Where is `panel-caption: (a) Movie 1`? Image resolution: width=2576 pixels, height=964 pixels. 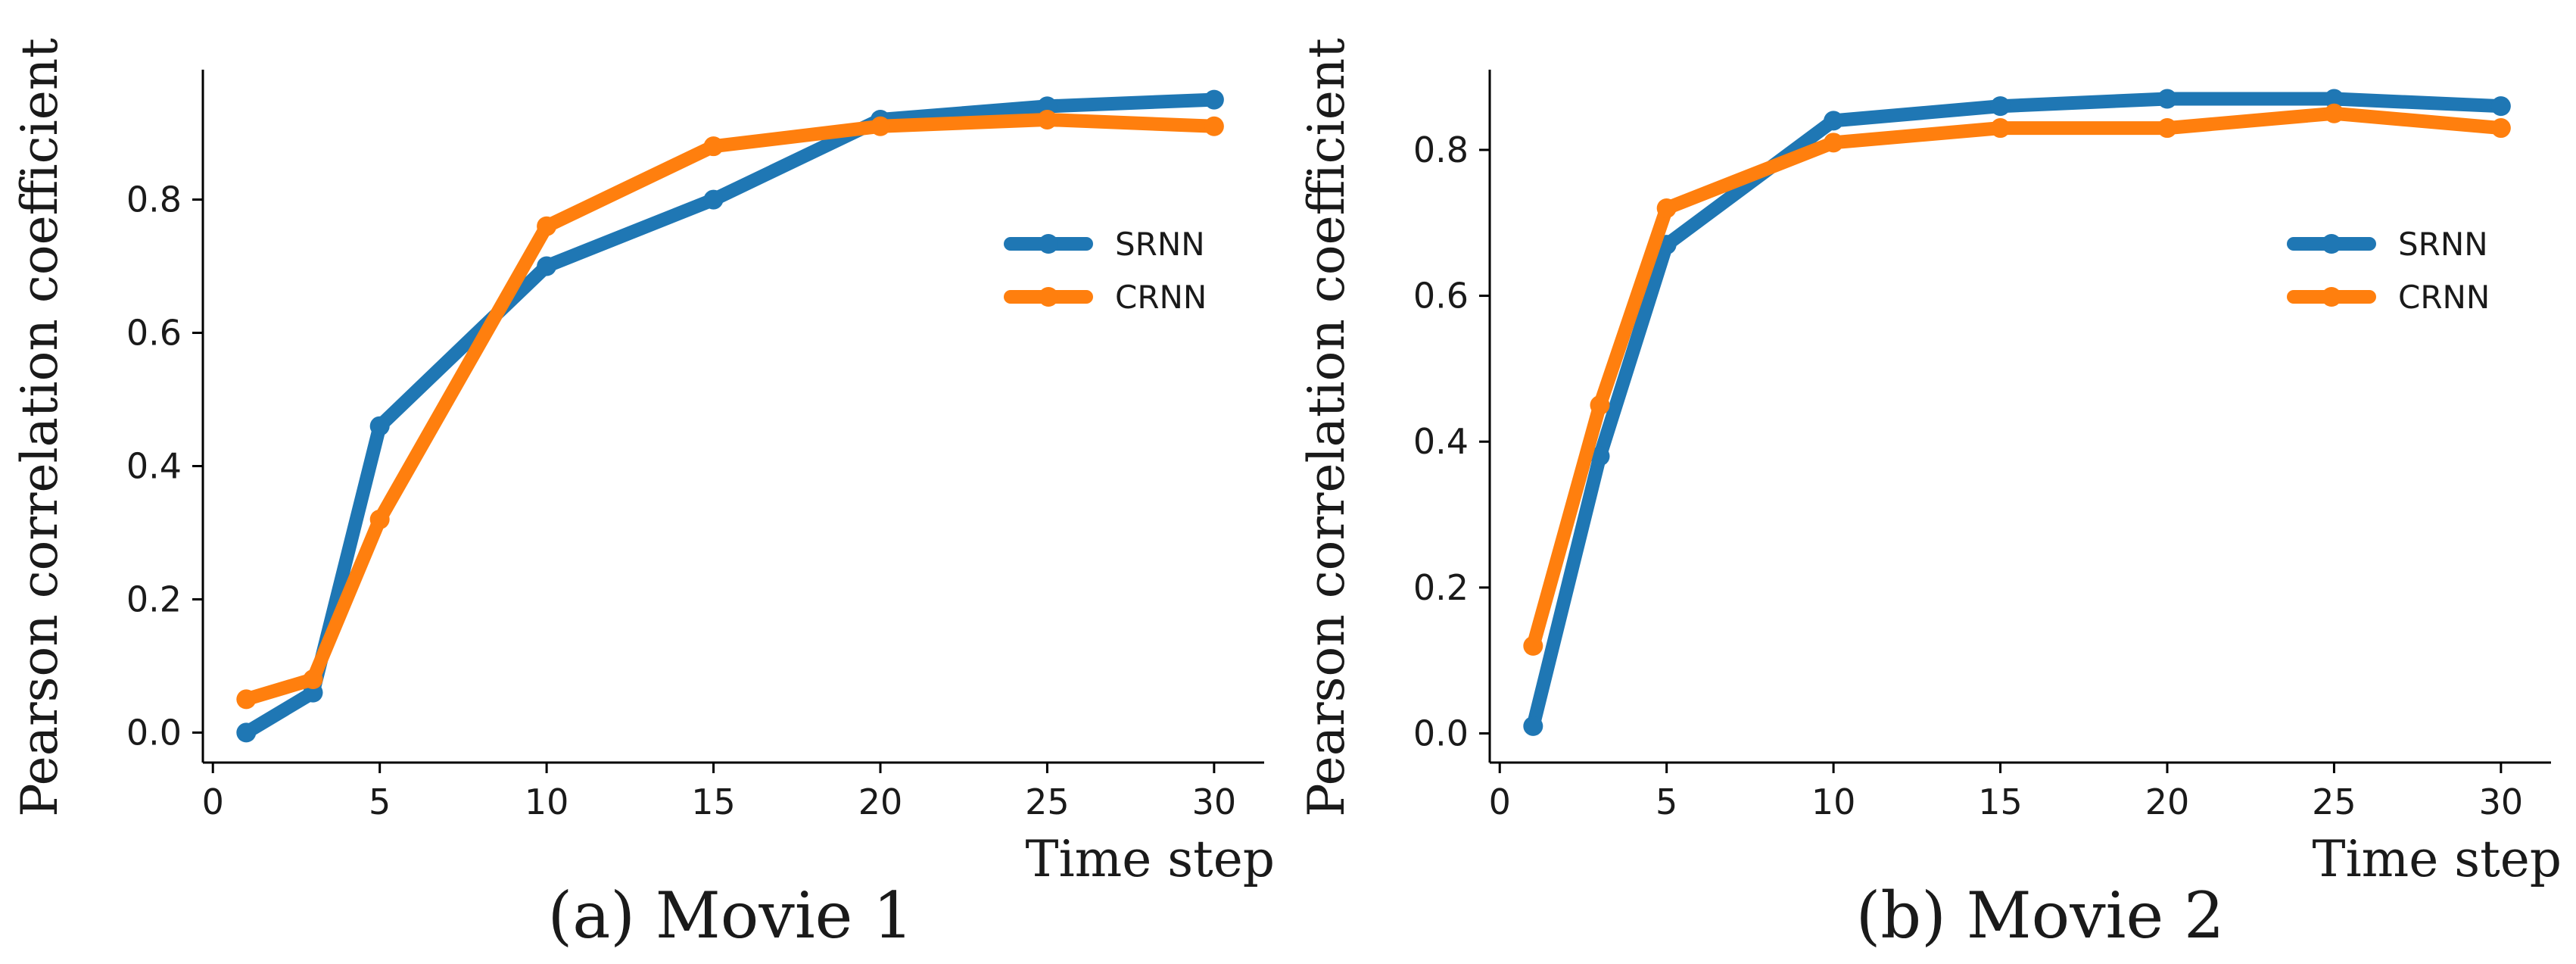 panel-caption: (a) Movie 1 is located at coordinates (730, 915).